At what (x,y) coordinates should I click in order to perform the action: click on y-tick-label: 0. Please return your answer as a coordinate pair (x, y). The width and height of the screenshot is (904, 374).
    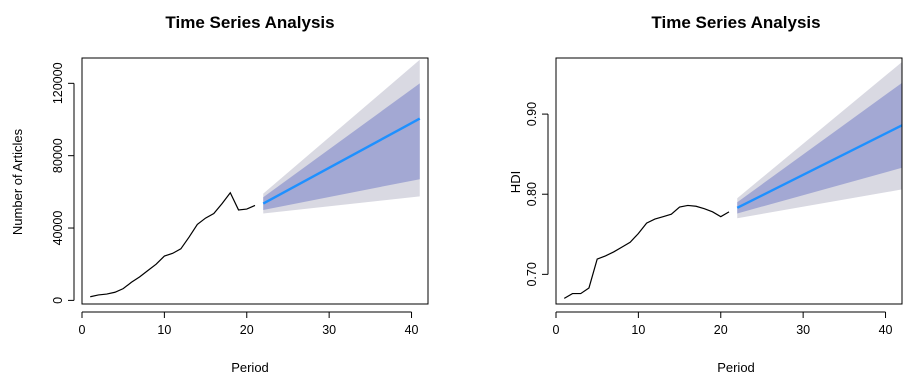
    Looking at the image, I should click on (58, 300).